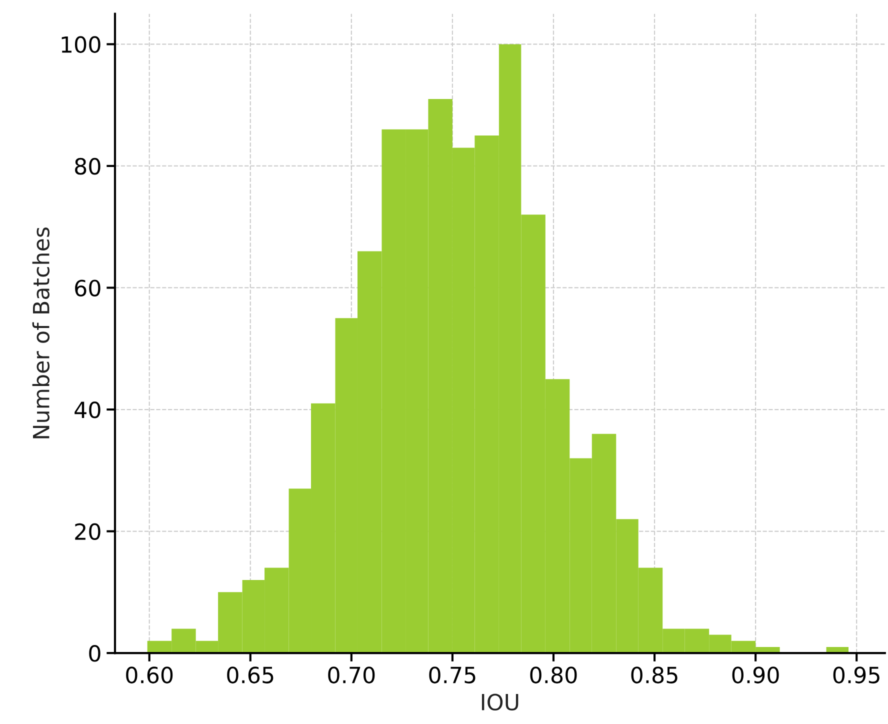 The image size is (888, 724). Describe the element at coordinates (87, 288) in the screenshot. I see `y-tick-label: 60` at that location.